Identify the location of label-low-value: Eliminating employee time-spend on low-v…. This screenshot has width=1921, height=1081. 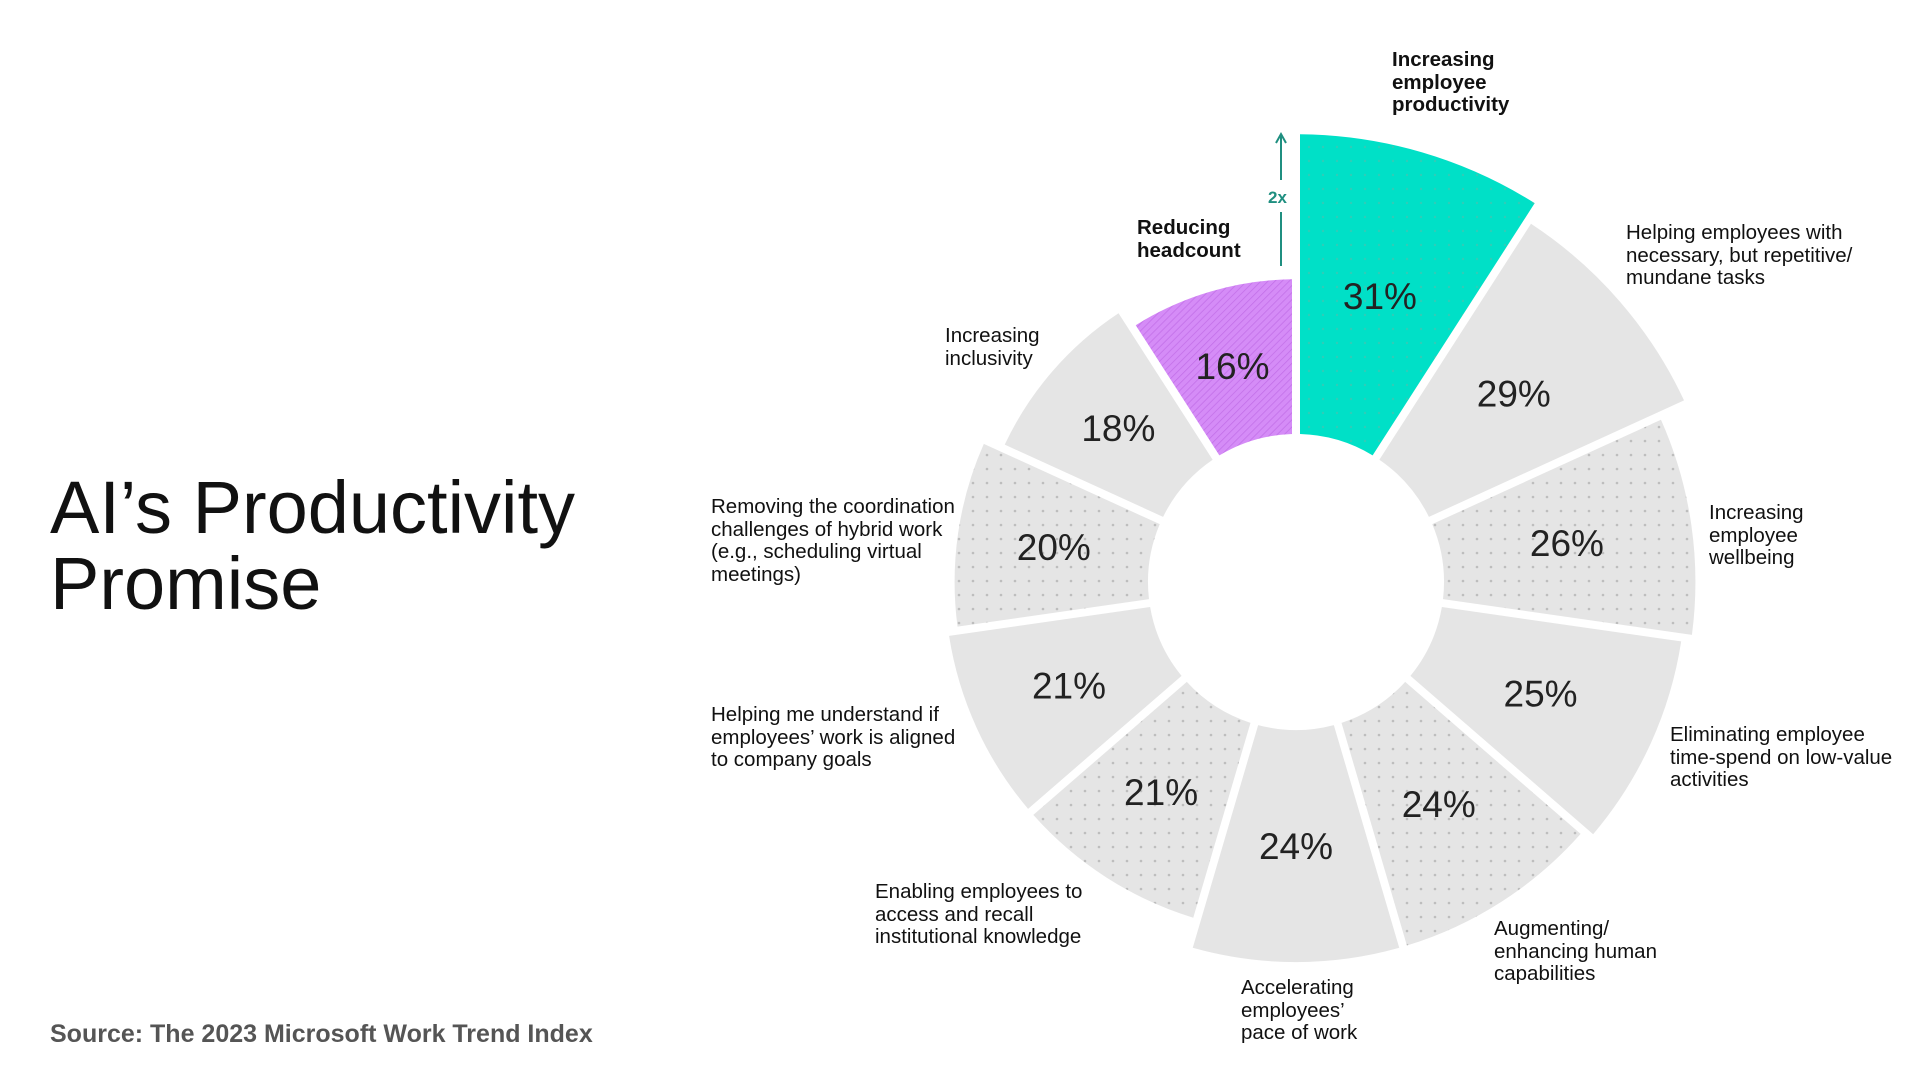
(1781, 757).